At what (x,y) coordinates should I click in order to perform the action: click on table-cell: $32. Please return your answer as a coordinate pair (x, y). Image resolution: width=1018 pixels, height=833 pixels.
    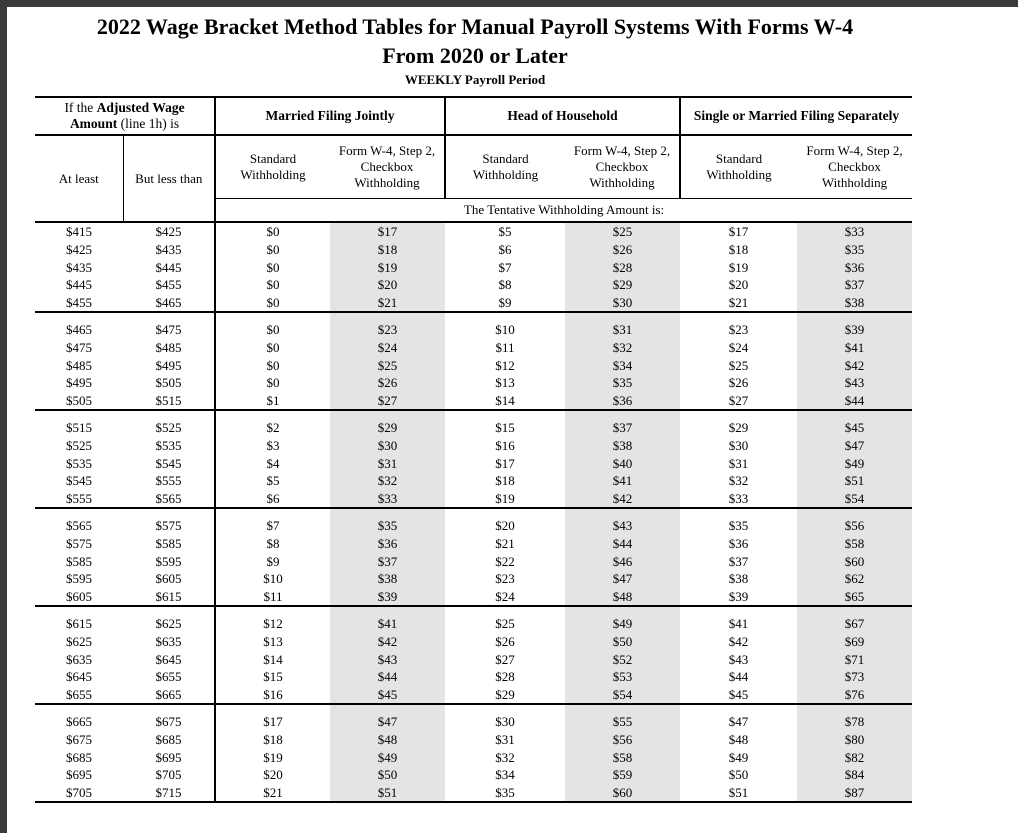
    Looking at the image, I should click on (623, 347).